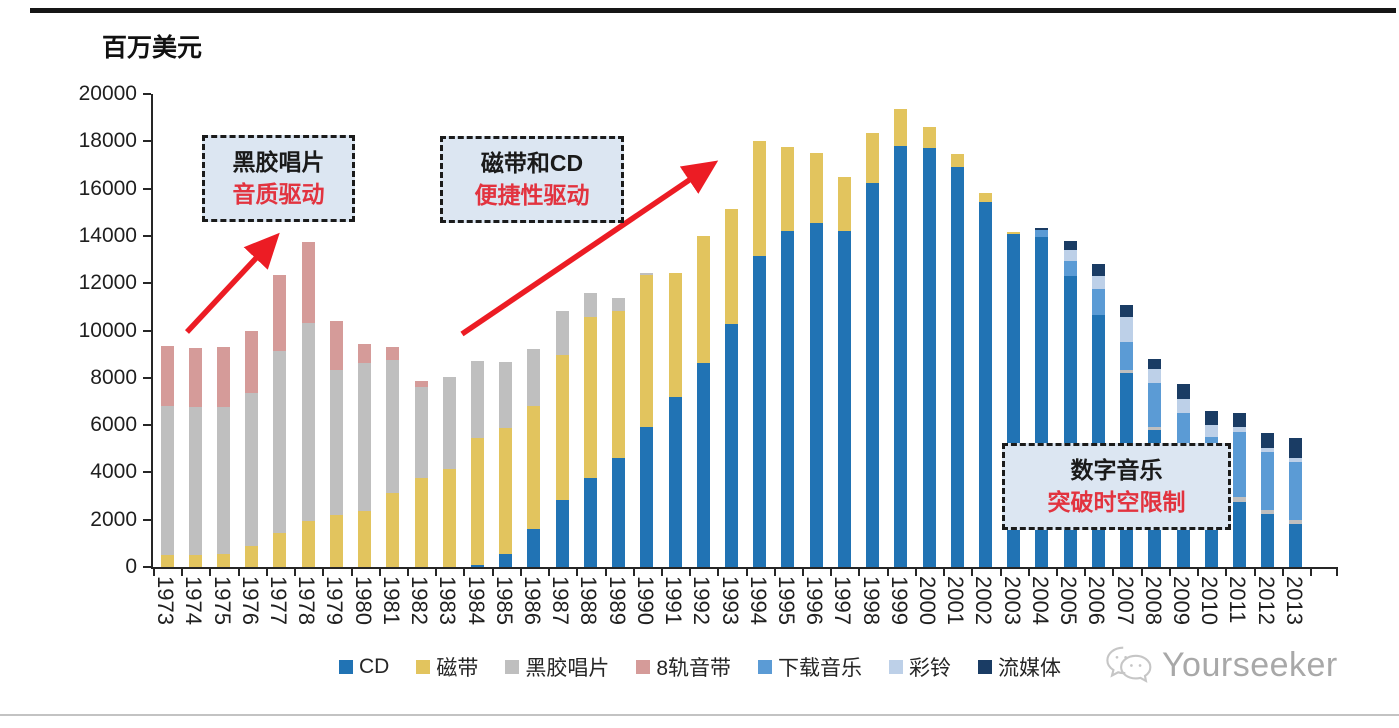  What do you see at coordinates (476, 600) in the screenshot?
I see `x-axis-label-1984: 1984` at bounding box center [476, 600].